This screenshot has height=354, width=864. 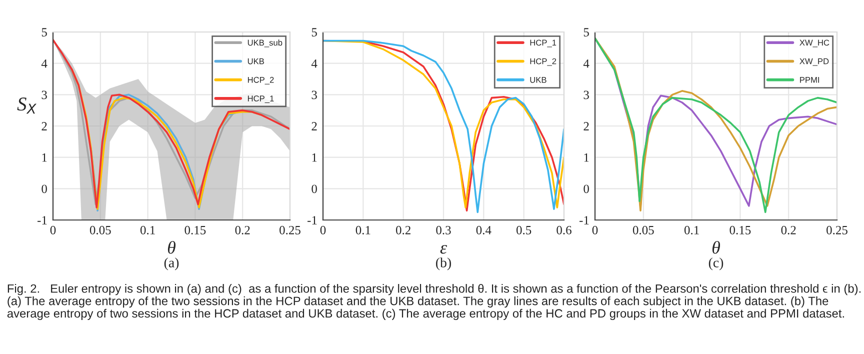 I want to click on x-tick-label: 0.3, so click(x=443, y=230).